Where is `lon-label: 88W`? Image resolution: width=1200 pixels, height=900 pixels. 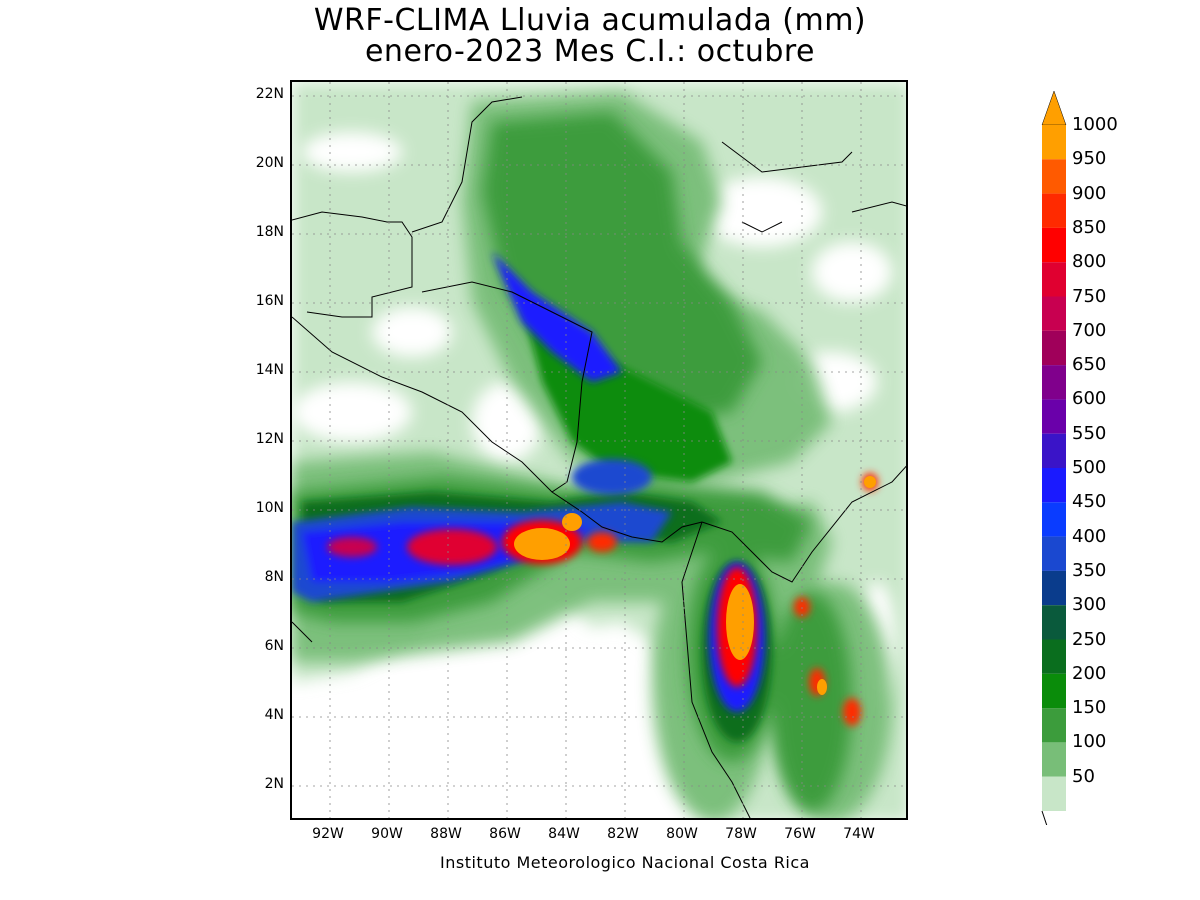
lon-label: 88W is located at coordinates (446, 834).